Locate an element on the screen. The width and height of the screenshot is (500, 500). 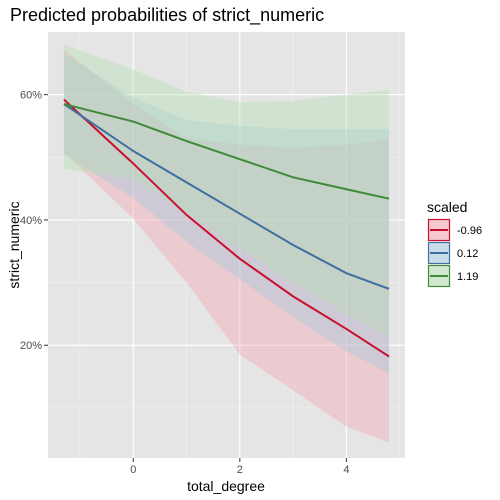
y-tick-label: 60% is located at coordinates (31, 96).